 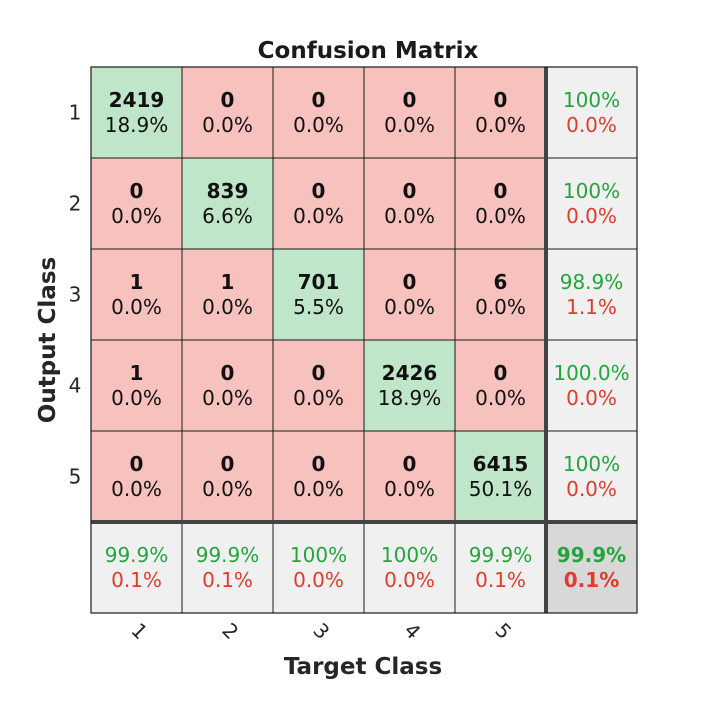 I want to click on y-axis-label: Output Class, so click(x=48, y=340).